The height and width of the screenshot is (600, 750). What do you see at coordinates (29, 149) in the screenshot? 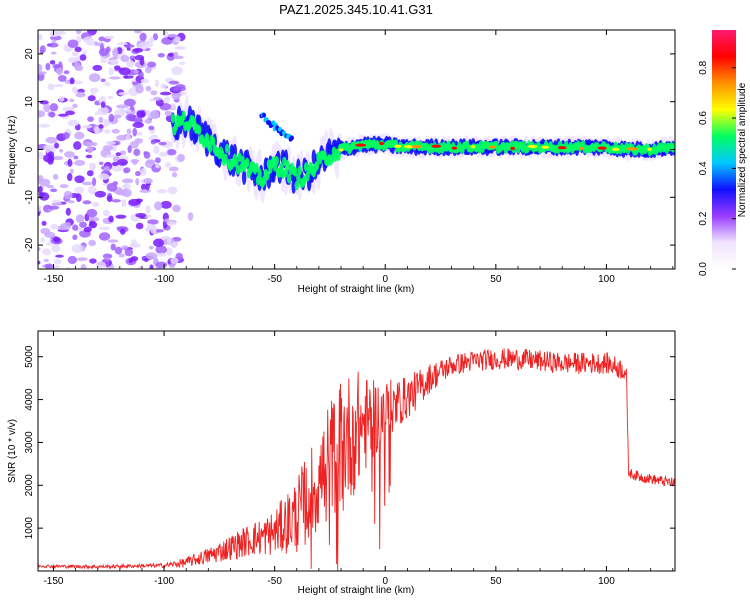
I see `spectrogram-y-tick-label: 0` at bounding box center [29, 149].